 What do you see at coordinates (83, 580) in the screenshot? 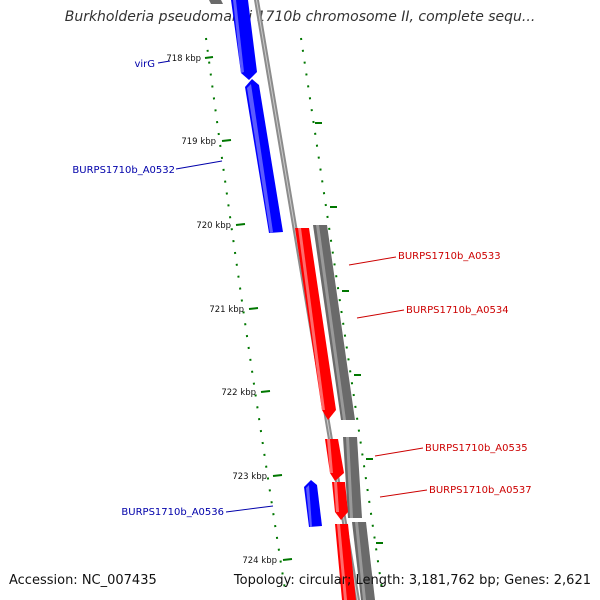
I see `accession-text: Accession: NC_007435` at bounding box center [83, 580].